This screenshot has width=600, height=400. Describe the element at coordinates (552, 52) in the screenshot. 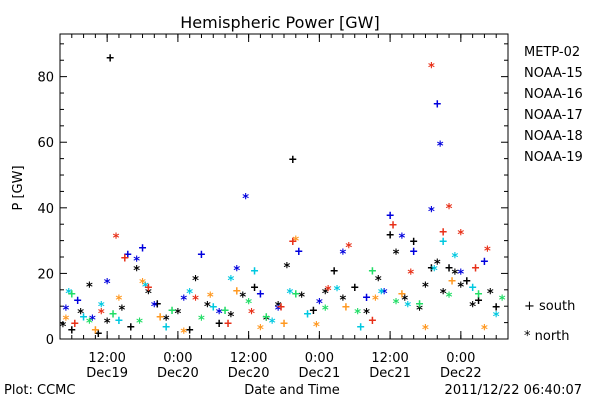

I see `legend-entry: METP-02` at that location.